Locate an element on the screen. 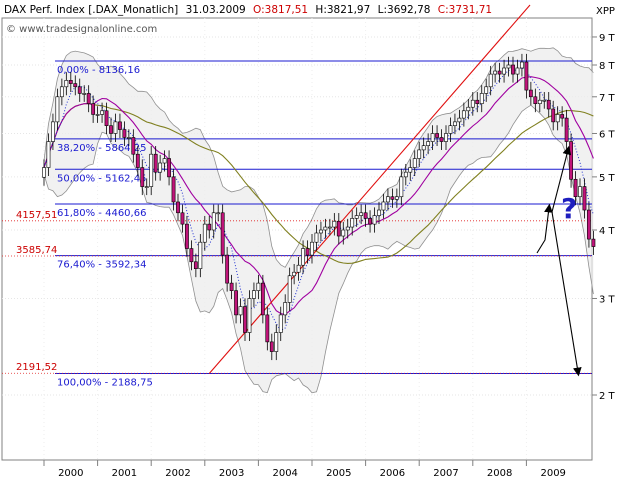  x-tick-label-5: 2005 is located at coordinates (338, 473).